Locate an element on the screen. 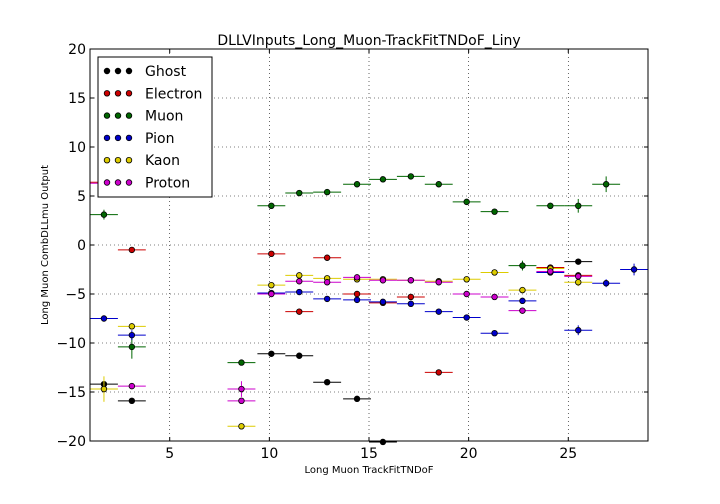 The width and height of the screenshot is (720, 504). y-axis-label: Long Muon CombDLLmu Output is located at coordinates (45, 245).